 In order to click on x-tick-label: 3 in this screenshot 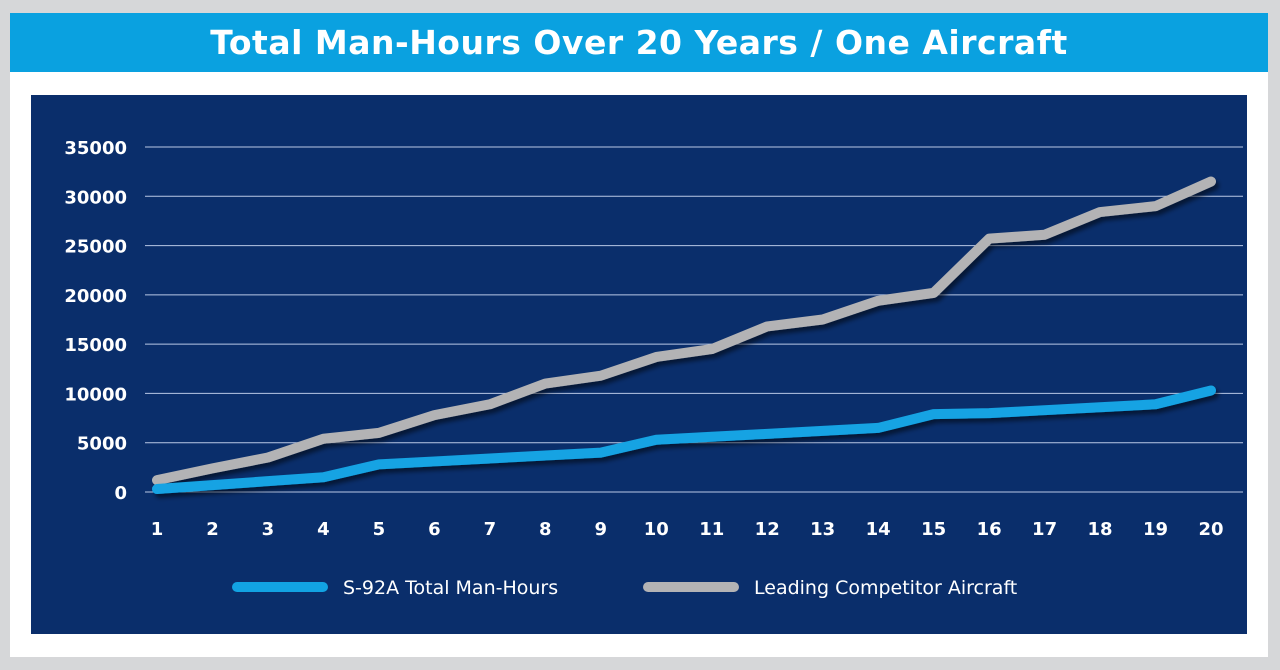, I will do `click(268, 529)`.